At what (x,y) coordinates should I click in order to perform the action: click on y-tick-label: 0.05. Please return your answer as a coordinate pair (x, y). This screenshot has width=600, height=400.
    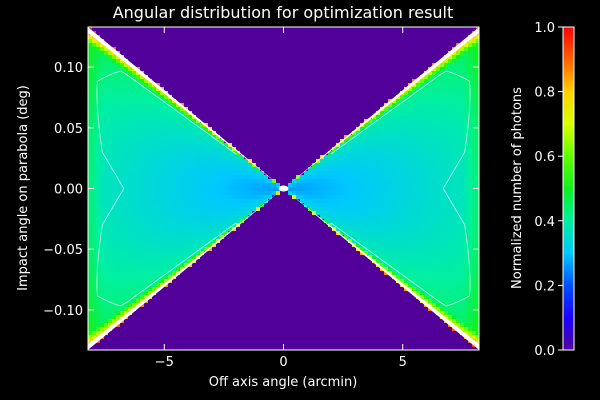
    Looking at the image, I should click on (68, 129).